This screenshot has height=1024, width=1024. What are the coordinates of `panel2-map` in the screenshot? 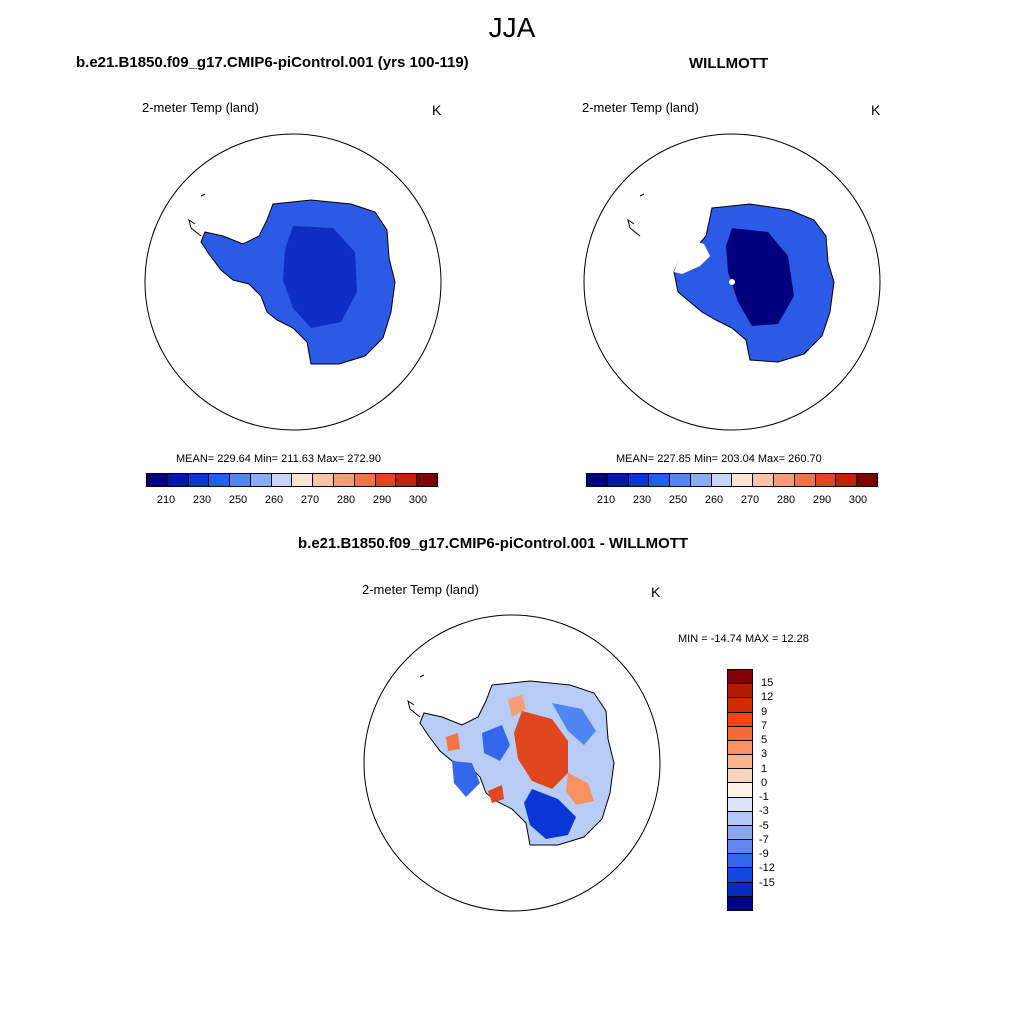 It's located at (732, 282).